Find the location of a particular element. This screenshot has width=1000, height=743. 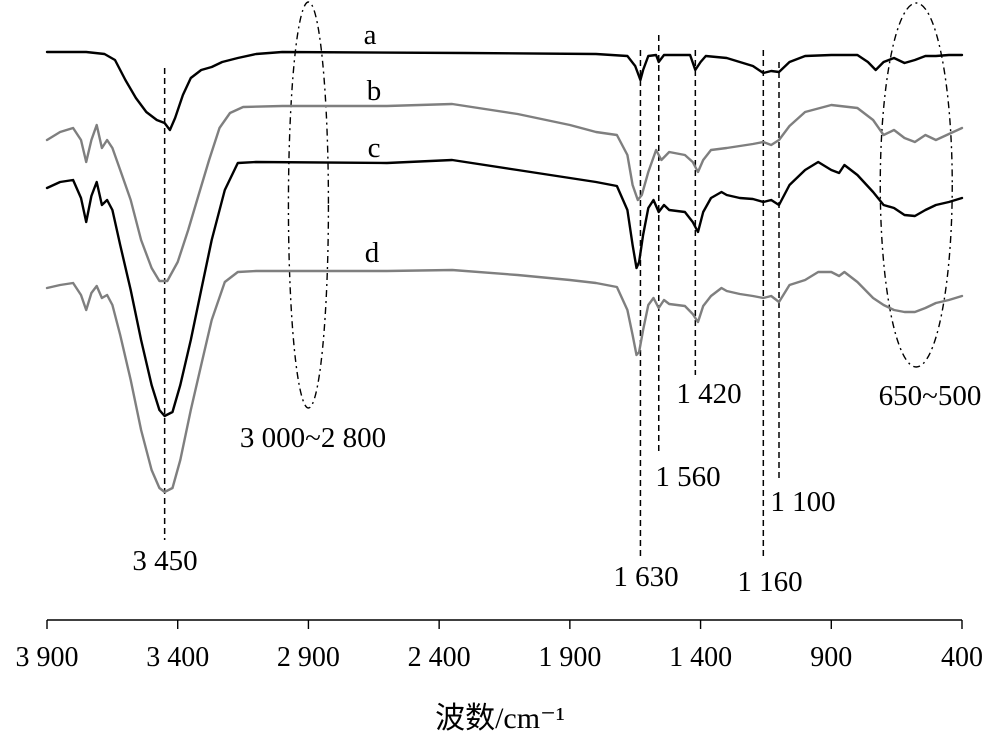

peak-label: 1 160 is located at coordinates (769, 582).